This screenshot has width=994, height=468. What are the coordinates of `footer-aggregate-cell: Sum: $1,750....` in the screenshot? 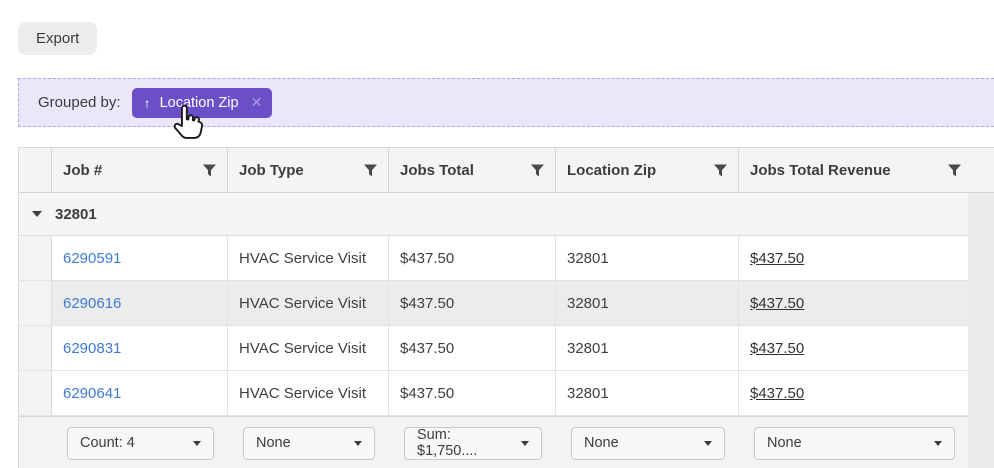 It's located at (472, 443).